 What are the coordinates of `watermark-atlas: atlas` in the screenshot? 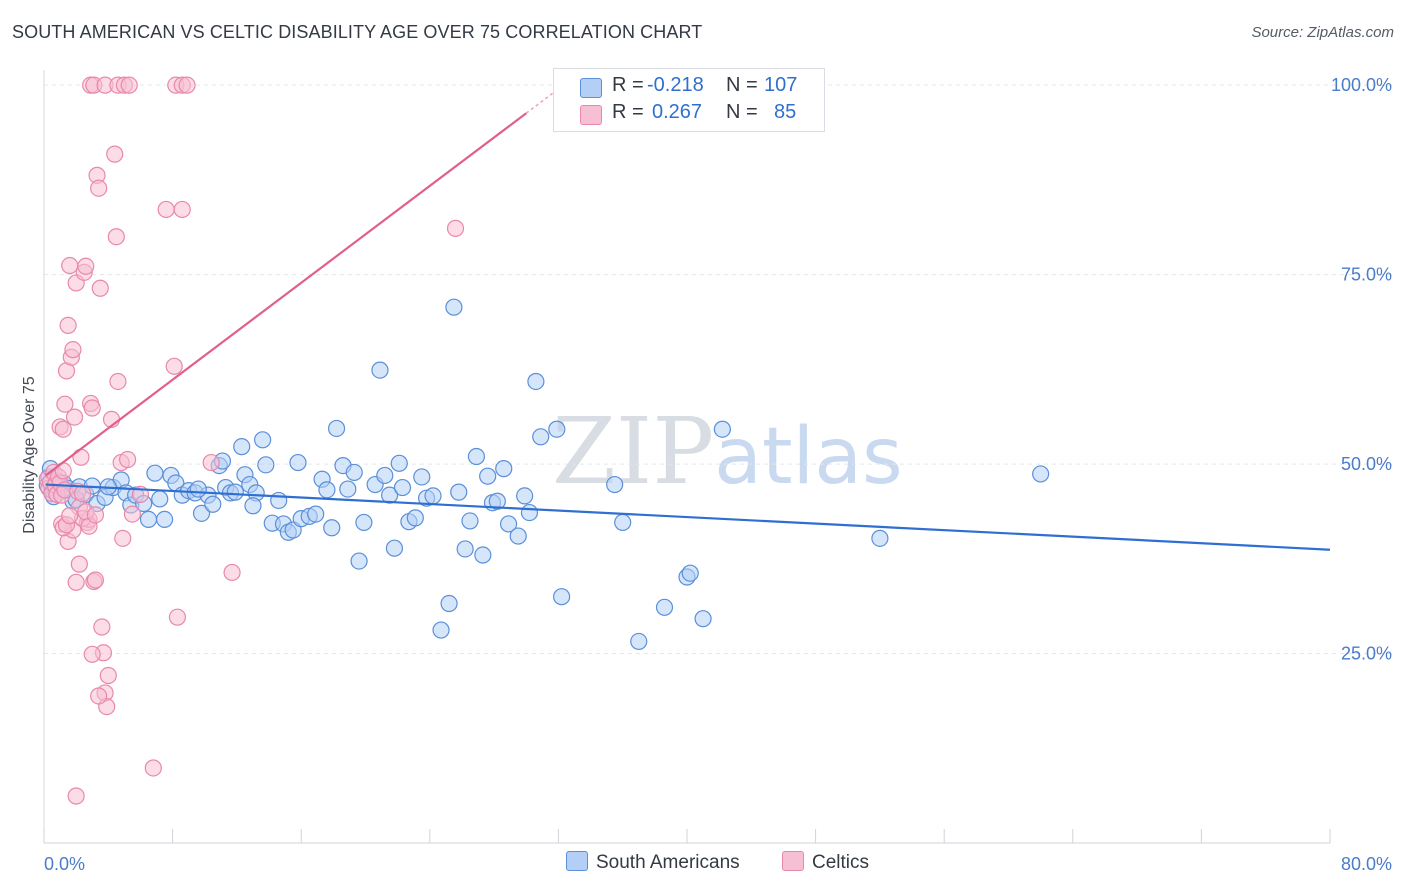 It's located at (808, 457).